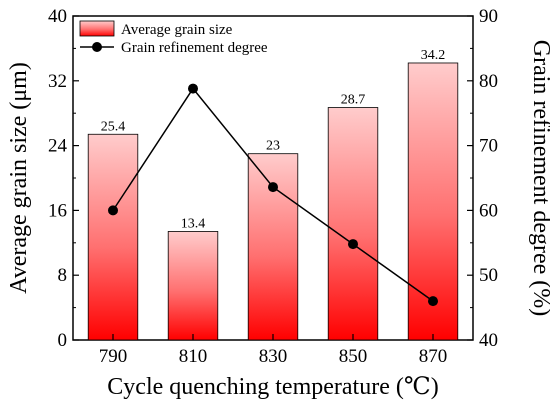  I want to click on bar-value-label: 28.7, so click(353, 100).